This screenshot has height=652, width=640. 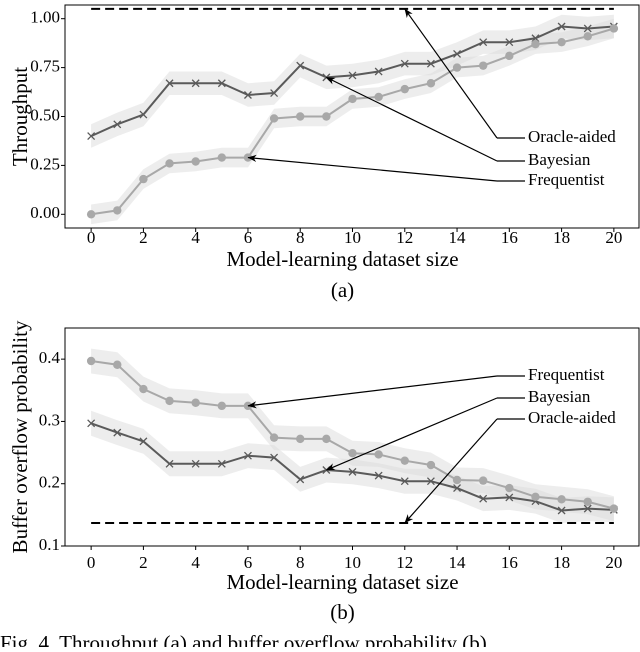 I want to click on x-tick-label-a: 6, so click(x=248, y=237).